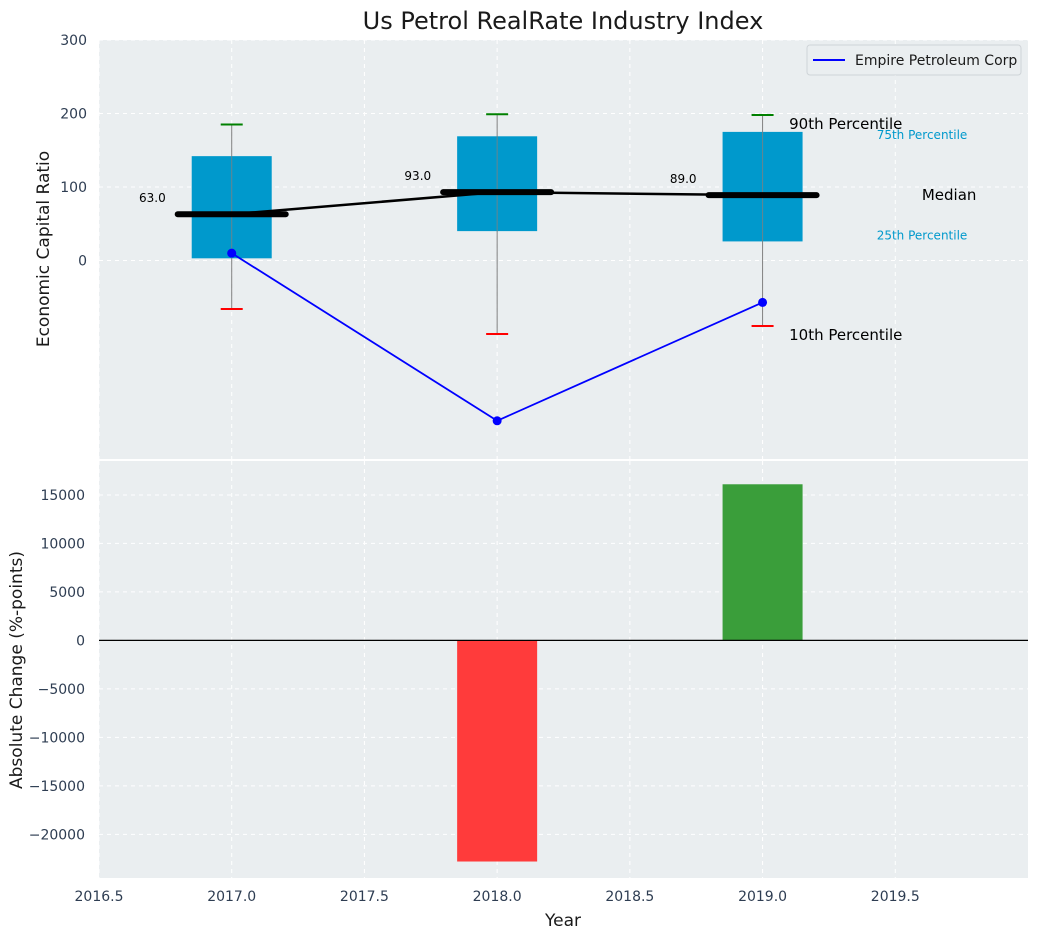 Image resolution: width=1038 pixels, height=940 pixels. Describe the element at coordinates (497, 224) in the screenshot. I see `box-plot-group` at that location.